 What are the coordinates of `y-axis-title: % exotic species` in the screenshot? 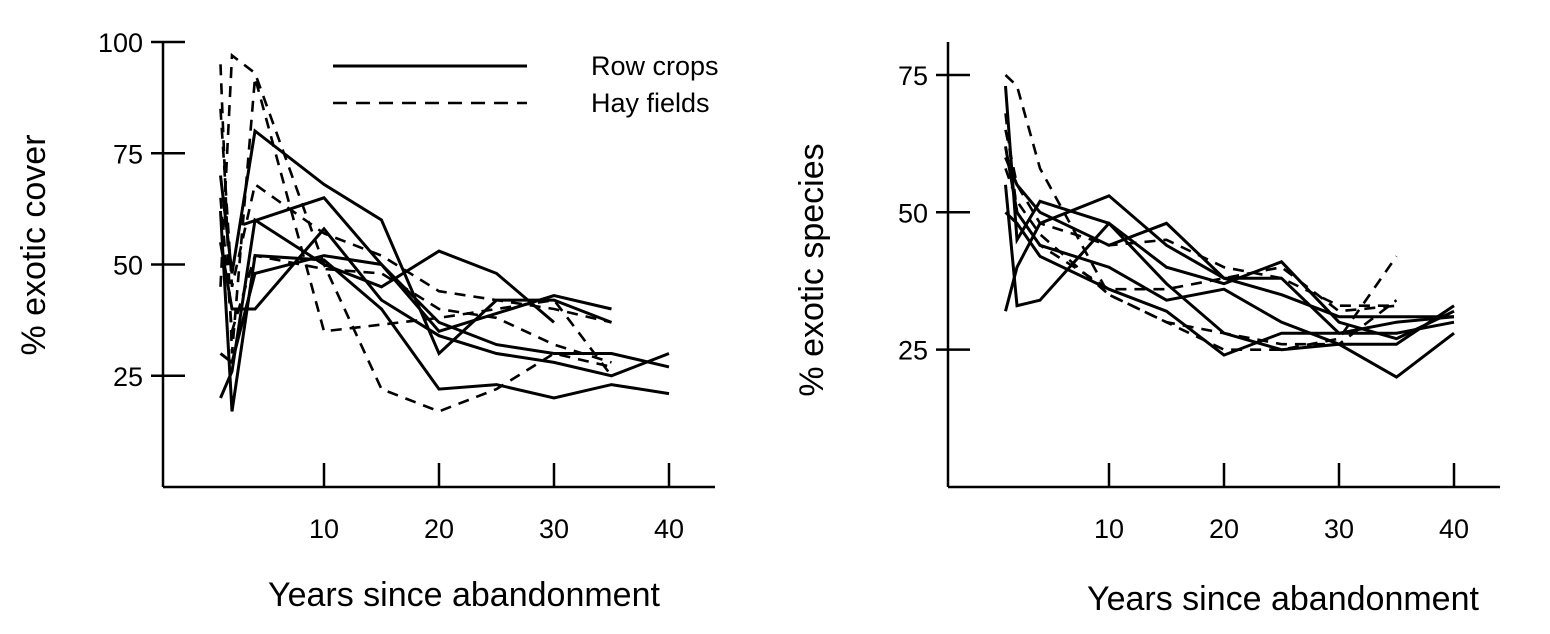 It's located at (812, 269).